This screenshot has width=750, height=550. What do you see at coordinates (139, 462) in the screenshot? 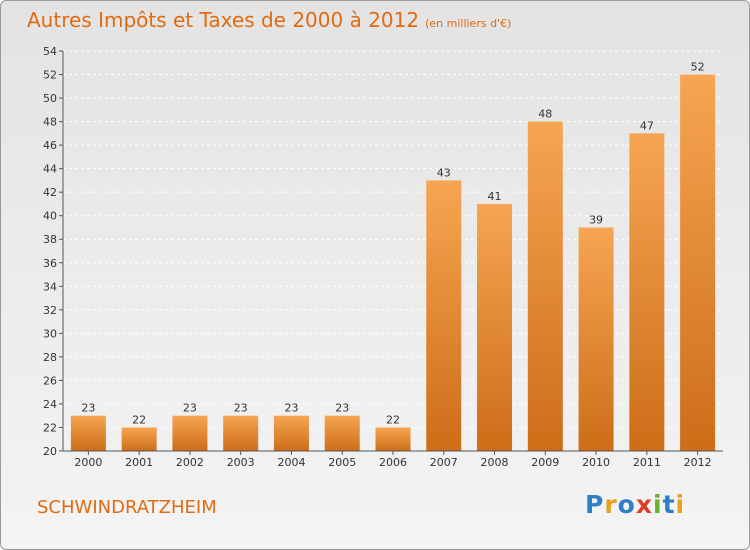
I see `x-tick-label: 2001` at bounding box center [139, 462].